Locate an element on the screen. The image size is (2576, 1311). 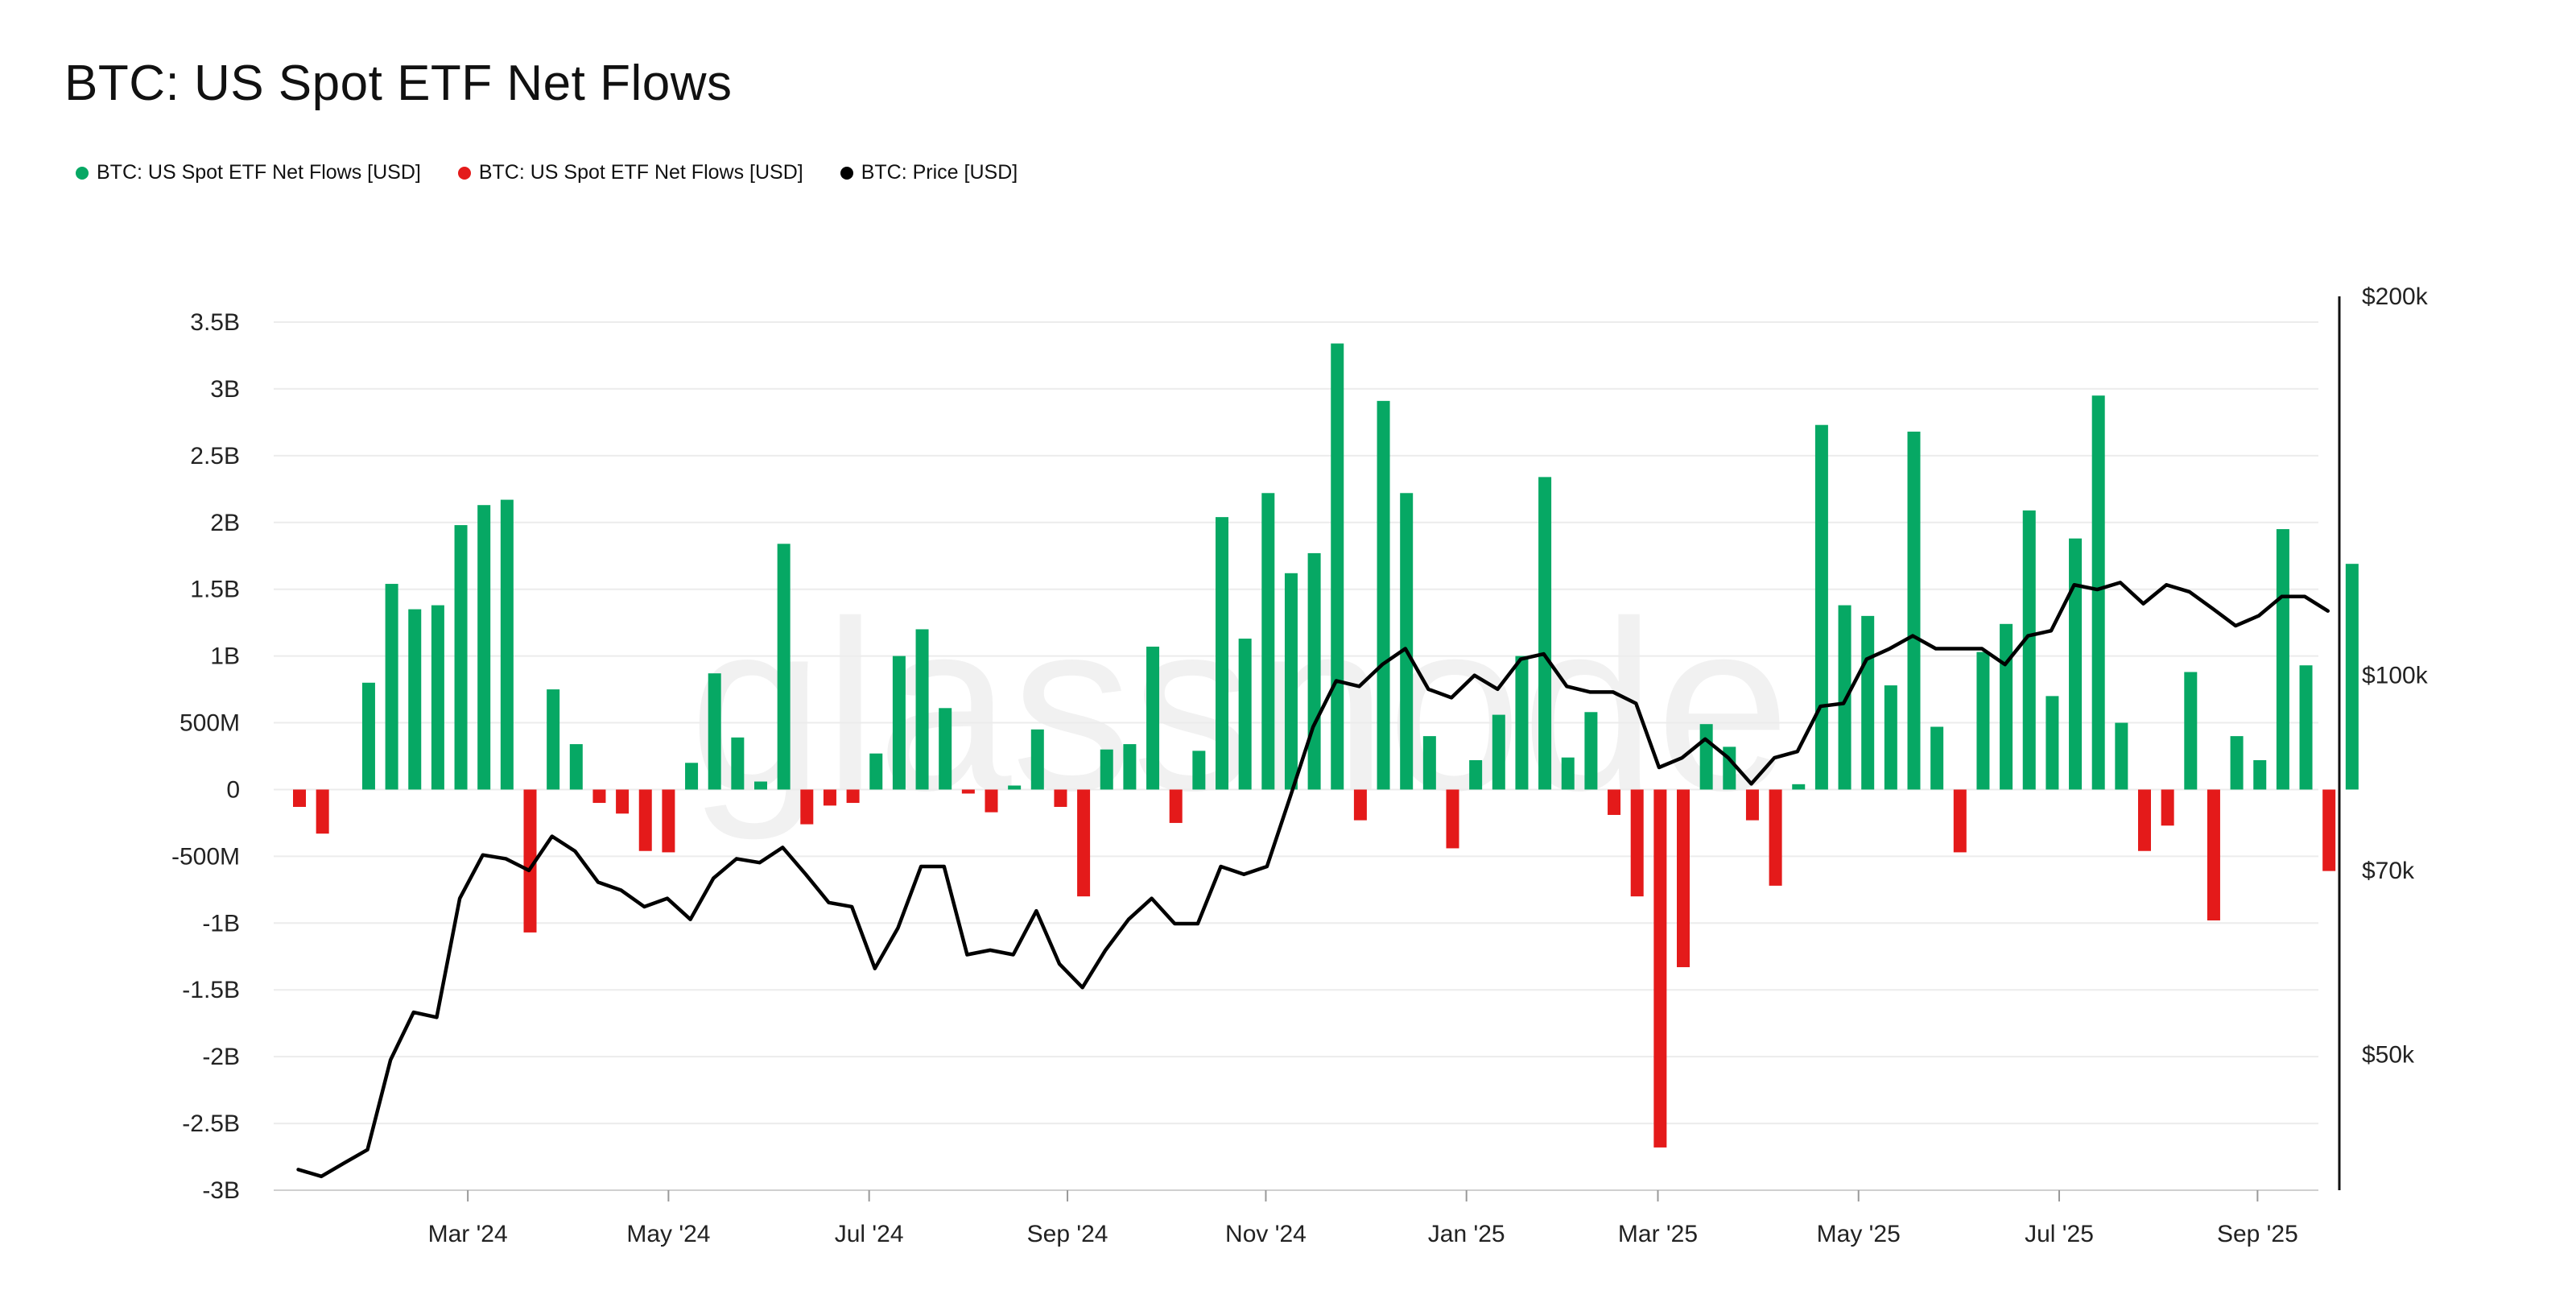
legend-item-positive-flows: BTC: US Spot ETF Net Flows [USD] is located at coordinates (248, 172).